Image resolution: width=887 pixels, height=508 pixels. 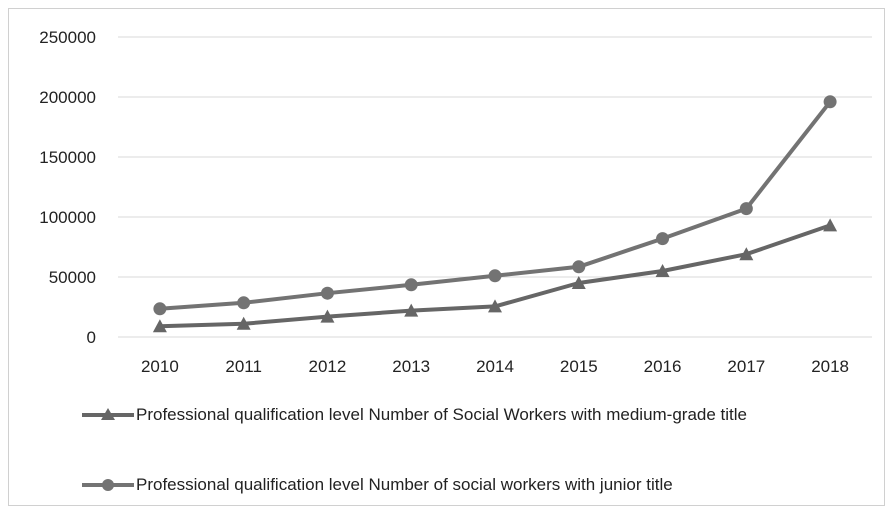 I want to click on y-tick-label: 50000, so click(x=72, y=277).